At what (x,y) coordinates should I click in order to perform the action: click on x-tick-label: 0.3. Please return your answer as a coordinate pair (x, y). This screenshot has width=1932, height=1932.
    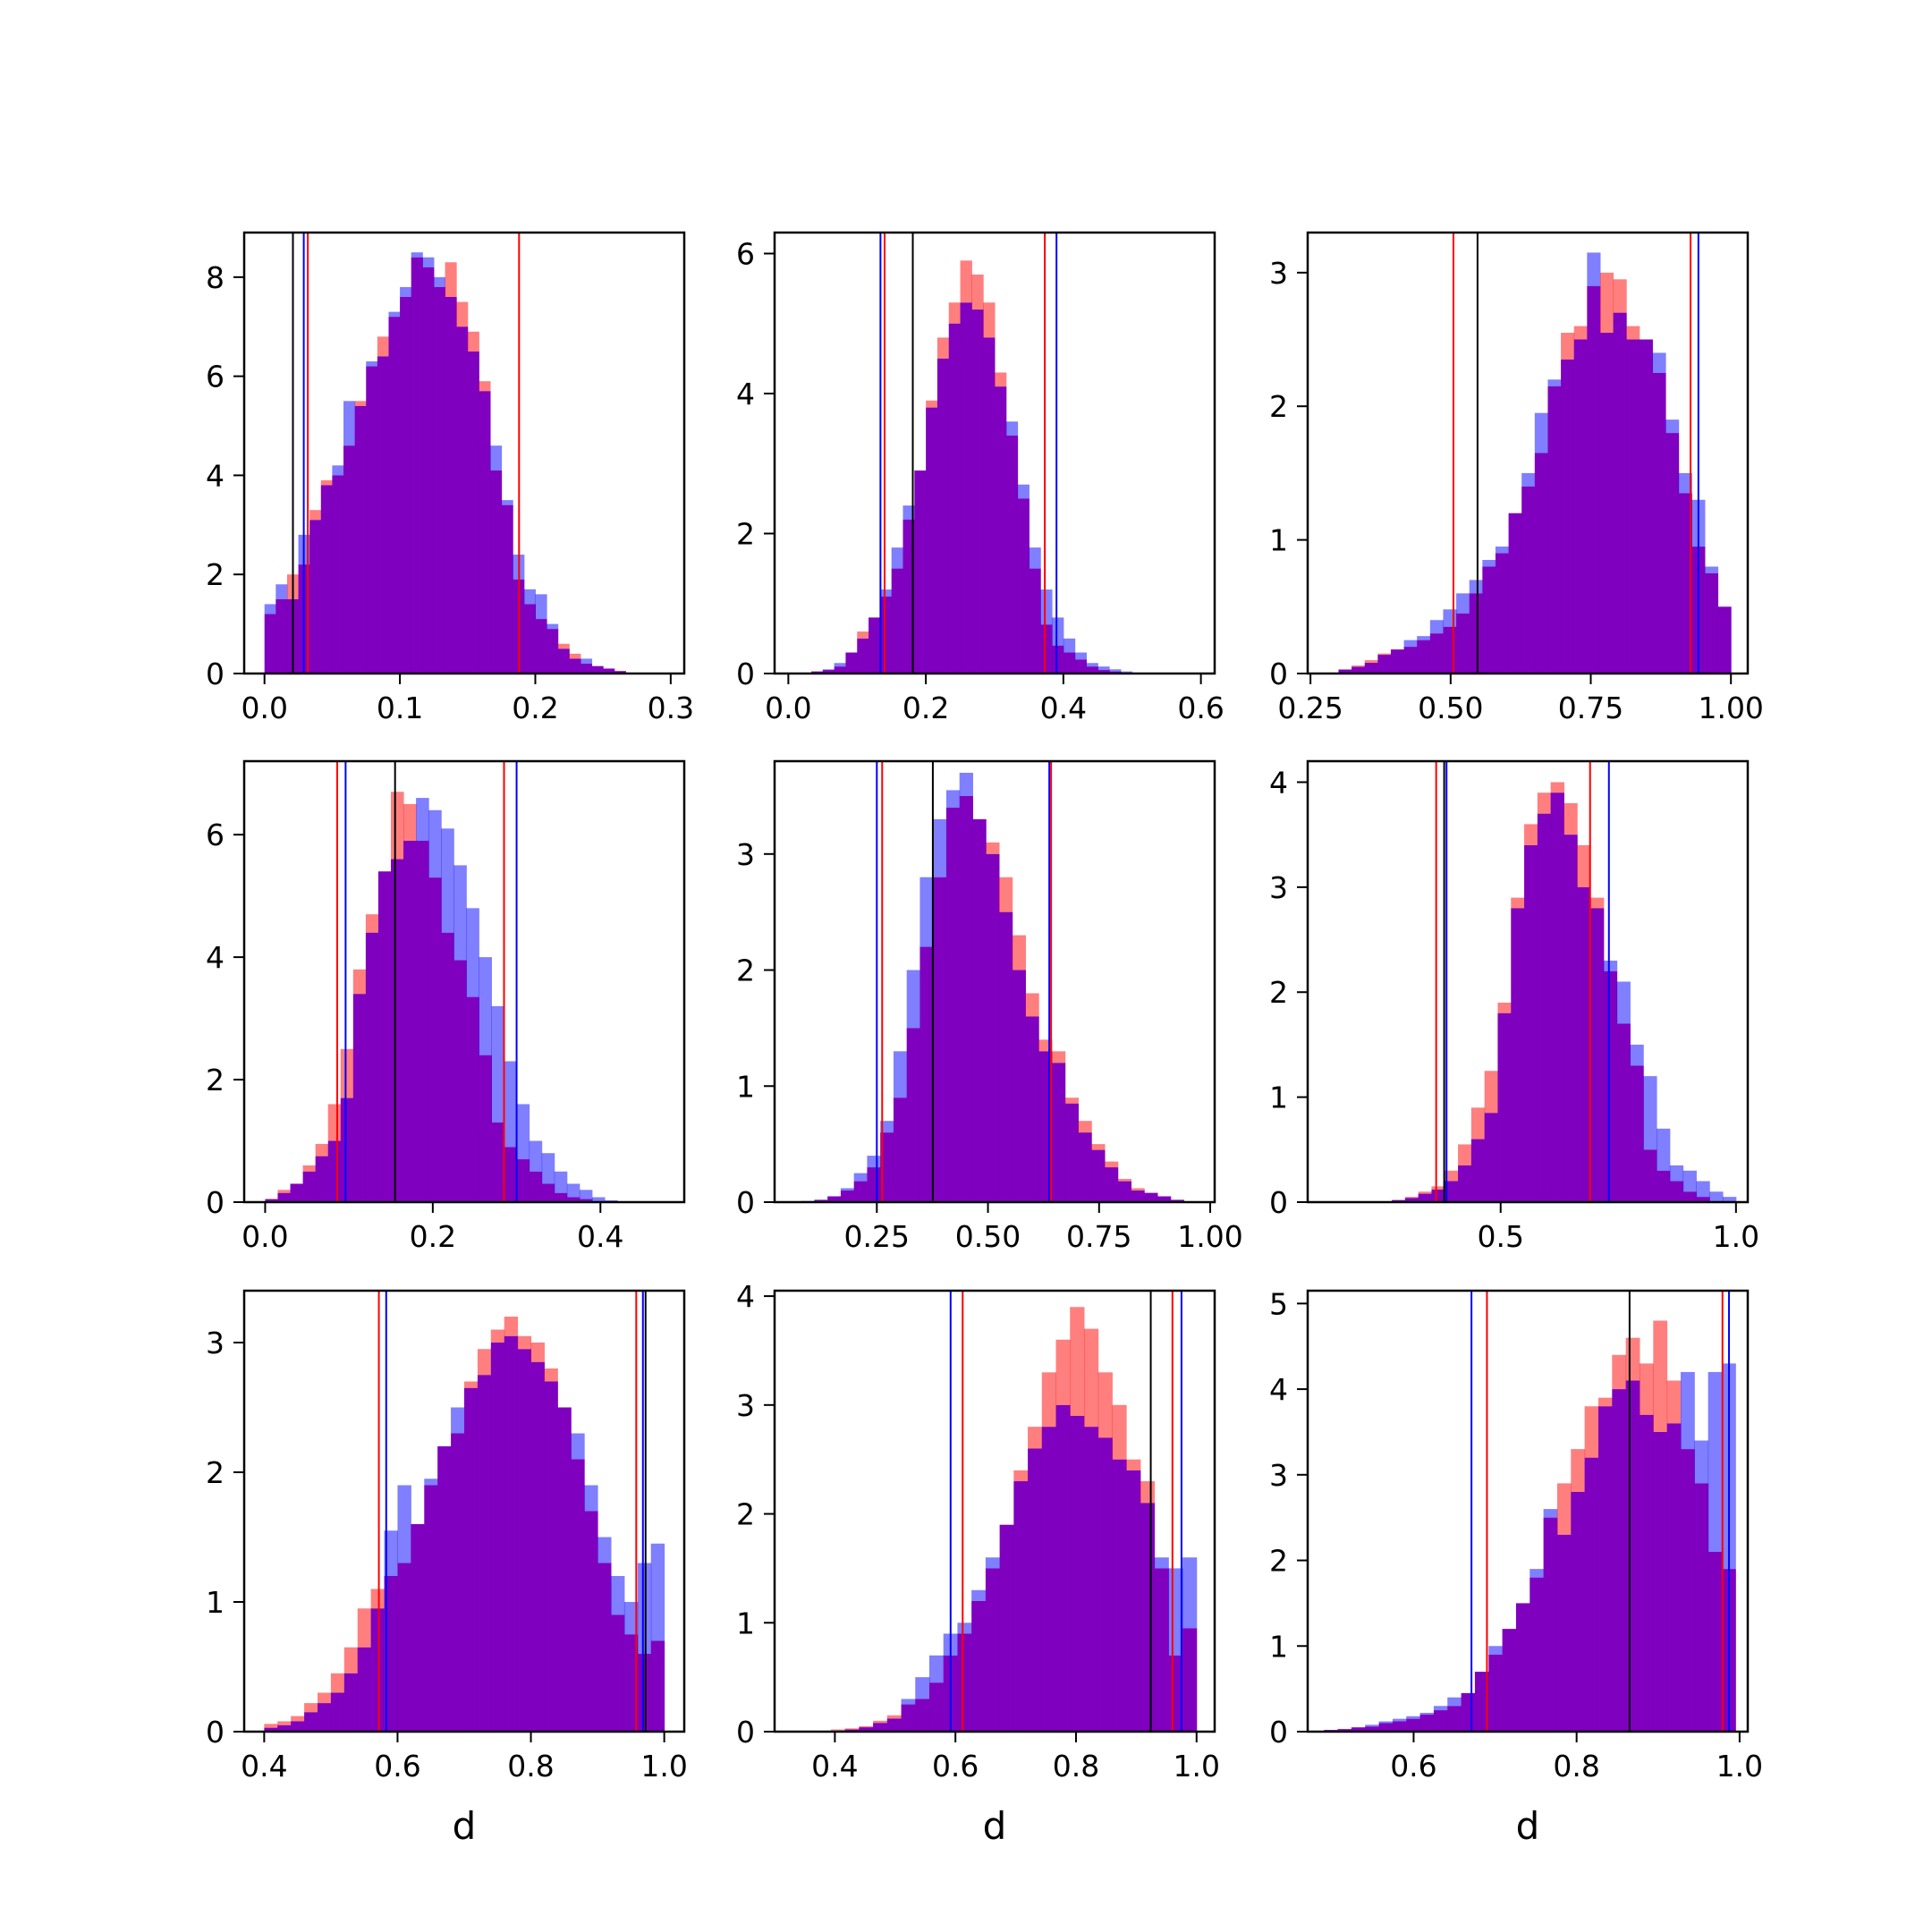
    Looking at the image, I should click on (671, 708).